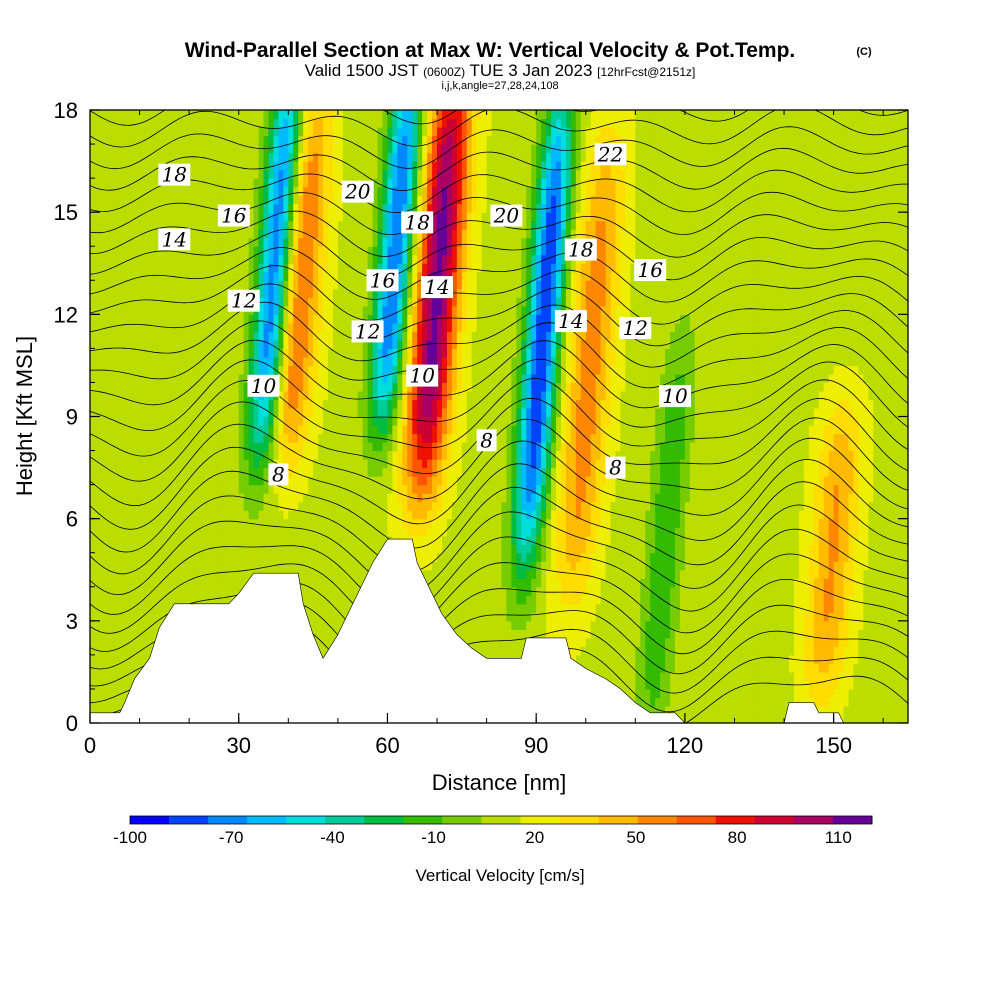 This screenshot has height=1000, width=1000. I want to click on section-params: i,j,k,angle=27,28,24,108, so click(499, 86).